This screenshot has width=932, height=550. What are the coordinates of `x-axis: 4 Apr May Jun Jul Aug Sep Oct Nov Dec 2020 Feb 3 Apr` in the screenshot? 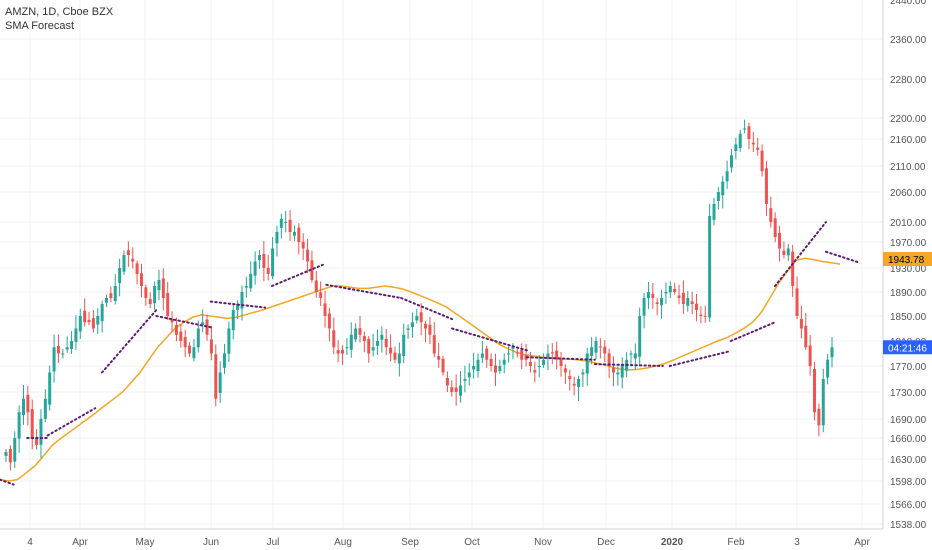 It's located at (441, 538).